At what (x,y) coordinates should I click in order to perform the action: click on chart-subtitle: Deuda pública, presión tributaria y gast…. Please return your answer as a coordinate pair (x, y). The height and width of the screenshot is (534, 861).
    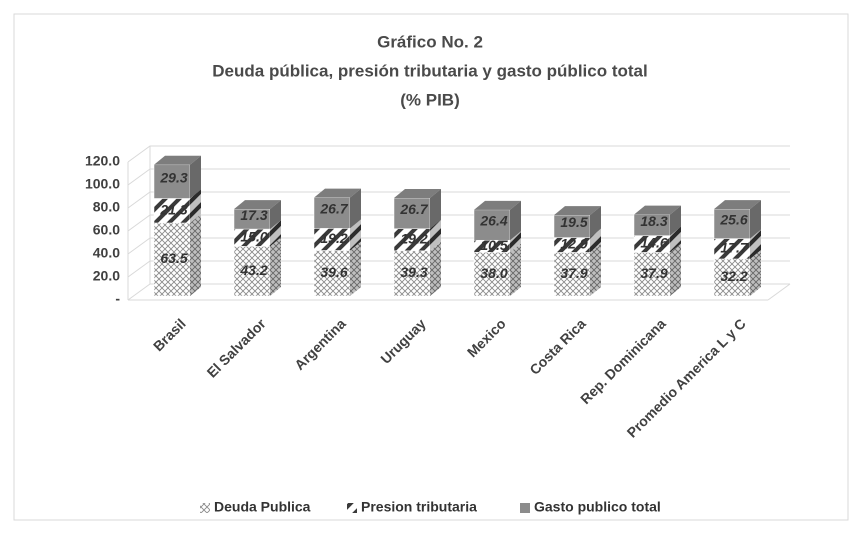
    Looking at the image, I should click on (429, 70).